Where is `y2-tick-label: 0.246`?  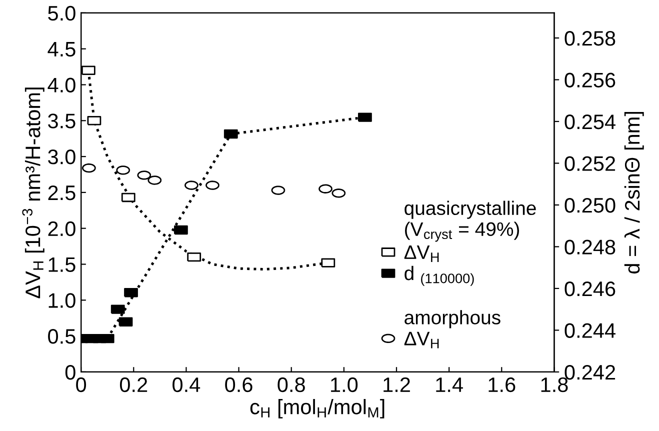
y2-tick-label: 0.246 is located at coordinates (590, 288).